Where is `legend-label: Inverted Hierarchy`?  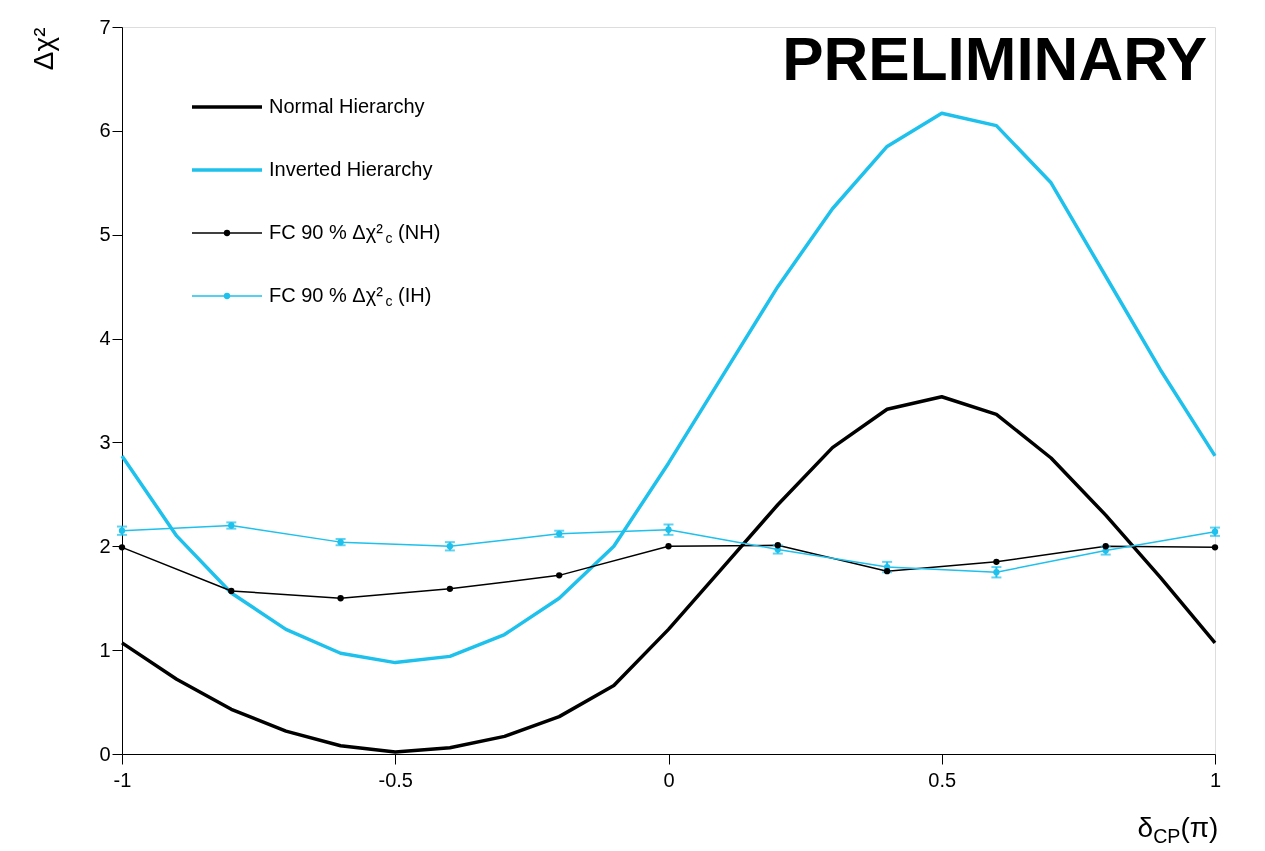
legend-label: Inverted Hierarchy is located at coordinates (351, 169).